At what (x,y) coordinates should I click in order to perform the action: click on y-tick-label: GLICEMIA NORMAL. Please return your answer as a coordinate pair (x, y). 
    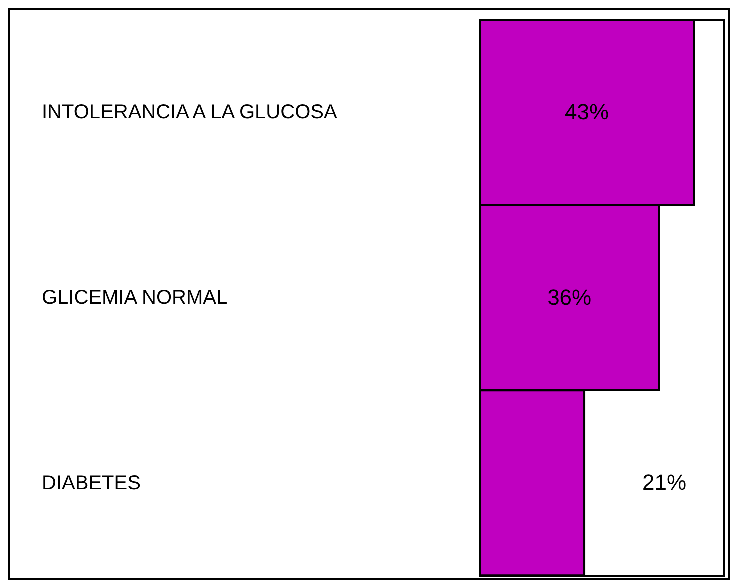
    Looking at the image, I should click on (135, 298).